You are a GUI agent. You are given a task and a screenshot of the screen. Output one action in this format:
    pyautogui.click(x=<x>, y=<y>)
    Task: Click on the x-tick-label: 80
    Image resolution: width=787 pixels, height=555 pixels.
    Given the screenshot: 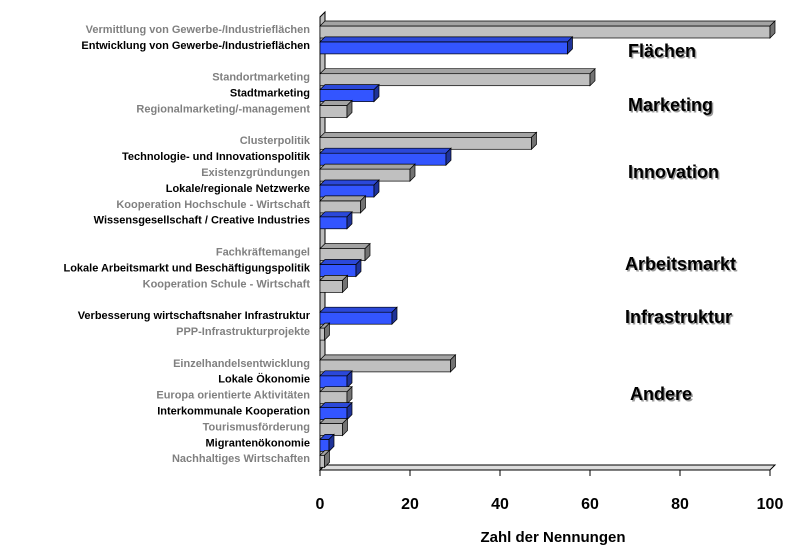 What is the action you would take?
    pyautogui.click(x=680, y=504)
    